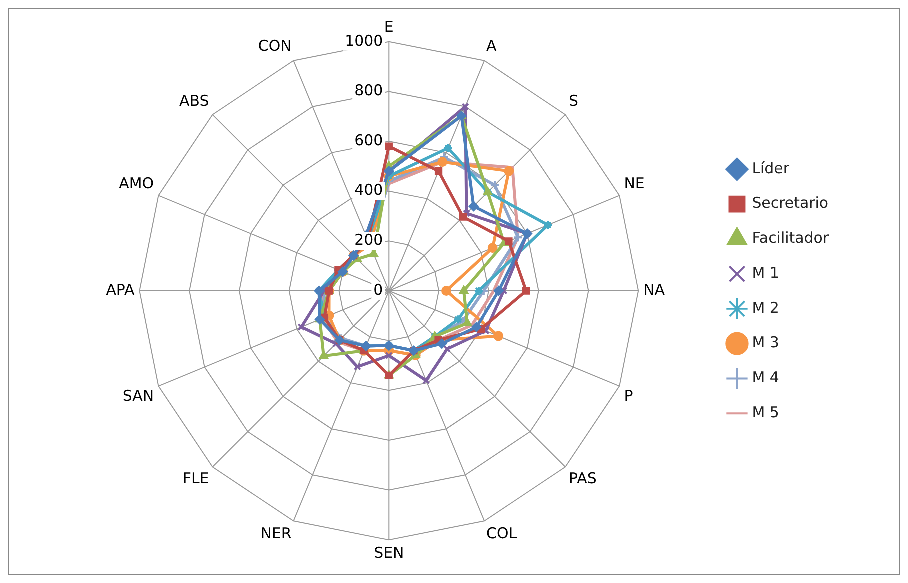  Describe the element at coordinates (583, 479) in the screenshot. I see `spoke-label: PAS` at that location.